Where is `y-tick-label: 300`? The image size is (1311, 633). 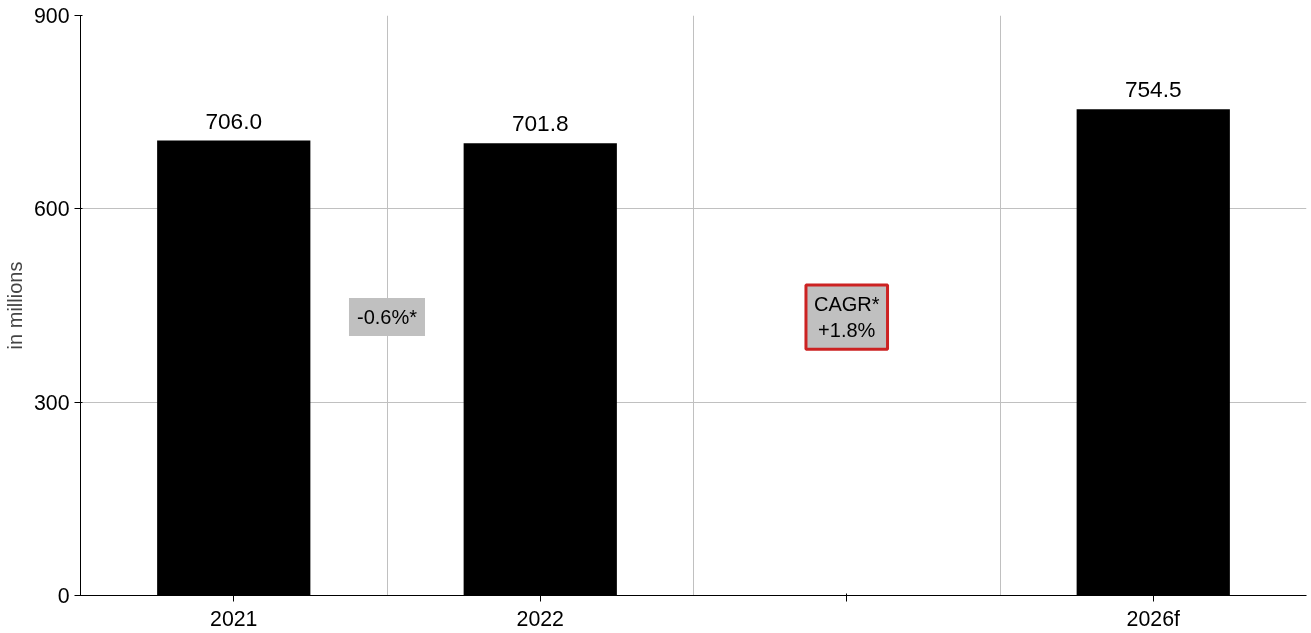 y-tick-label: 300 is located at coordinates (51, 402).